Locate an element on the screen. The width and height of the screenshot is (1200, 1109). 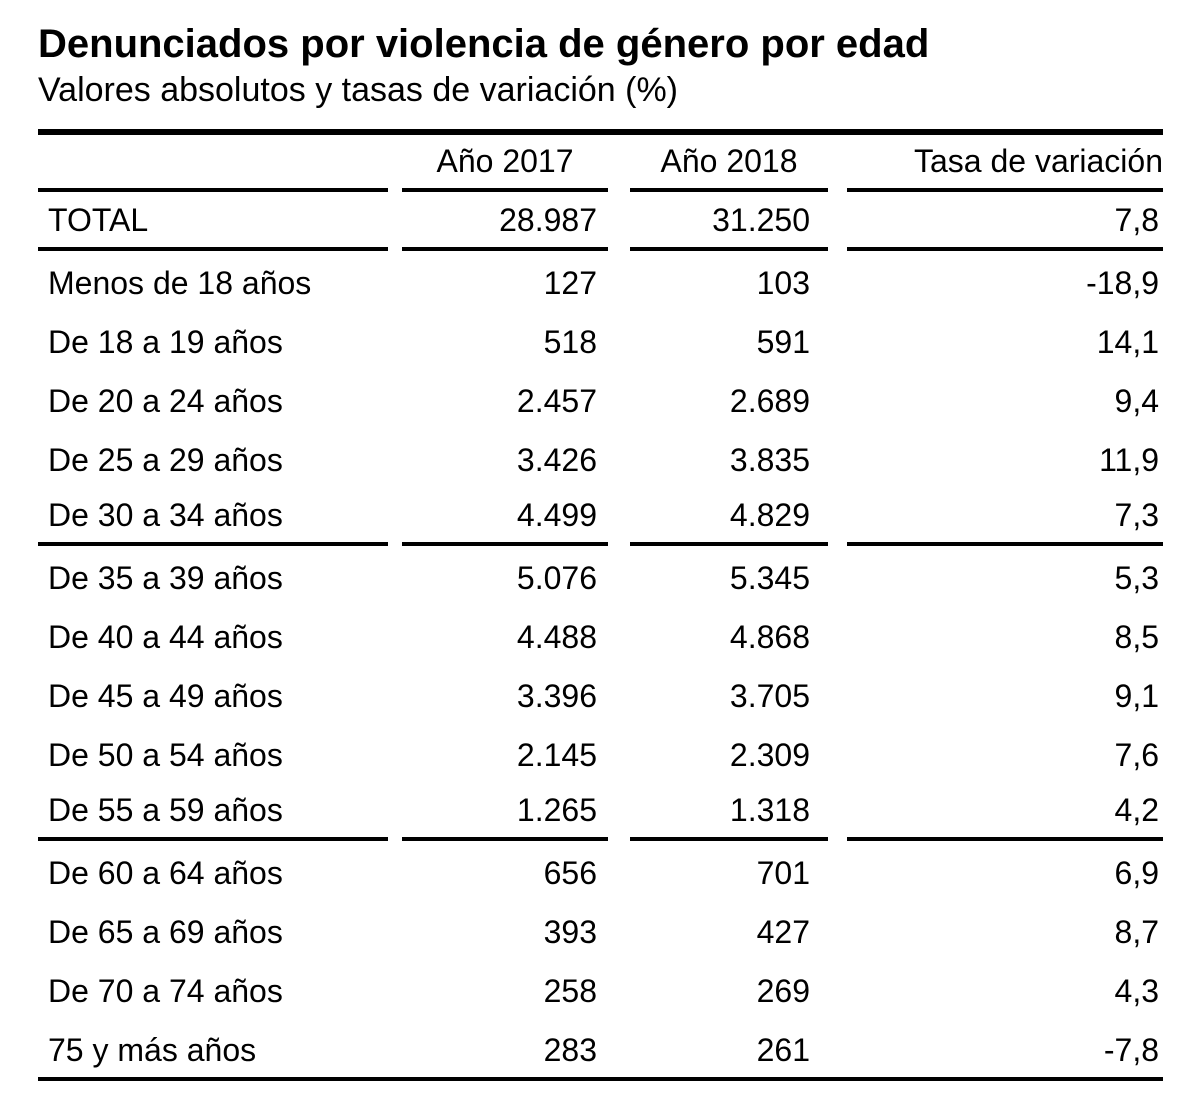
value-variation: 14,1 is located at coordinates (1127, 342).